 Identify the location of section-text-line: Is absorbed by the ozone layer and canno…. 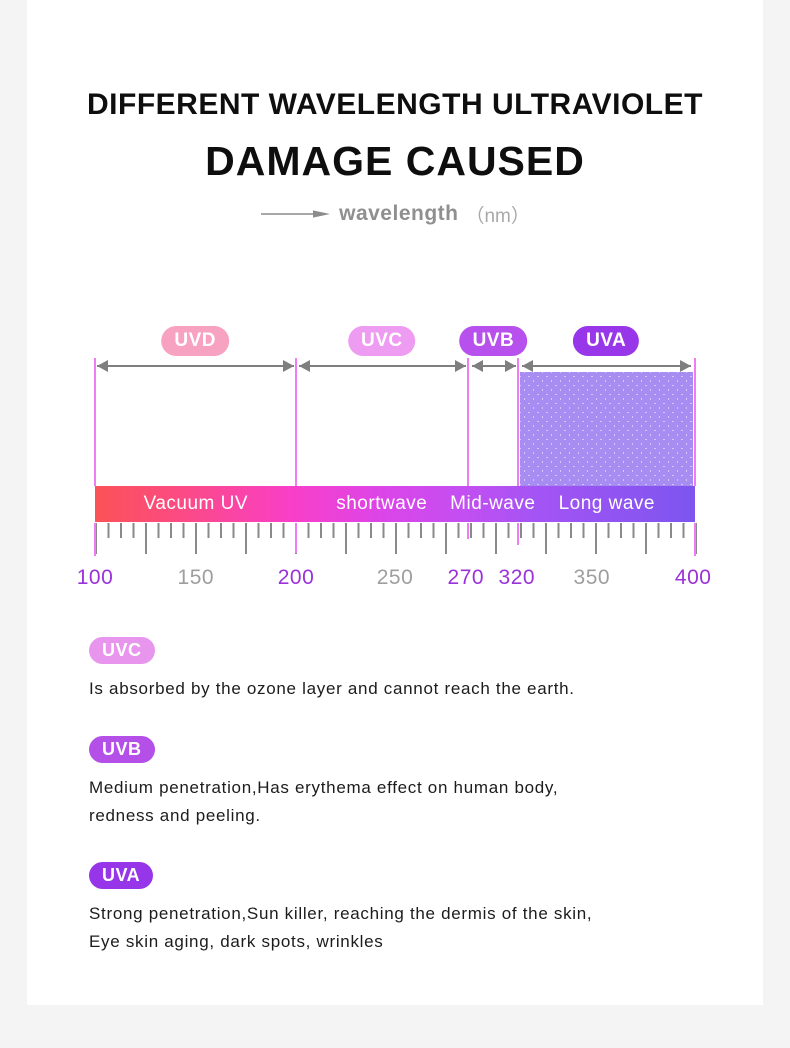
(332, 688).